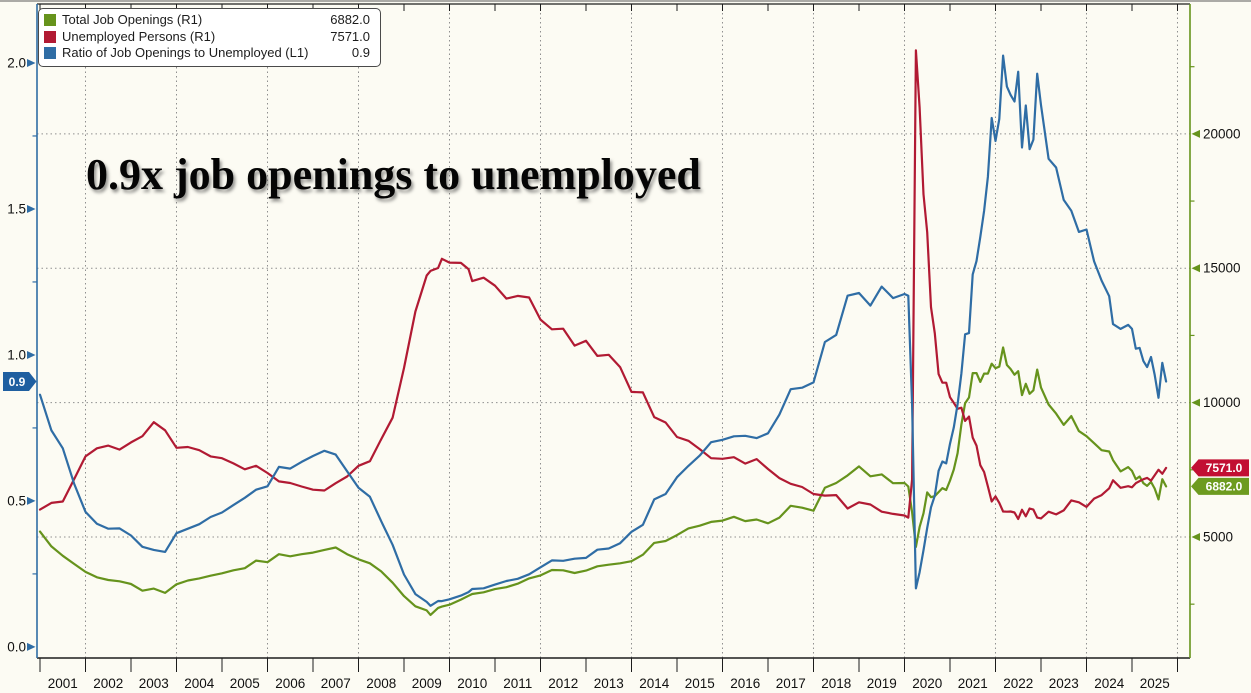  Describe the element at coordinates (973, 683) in the screenshot. I see `x-axis-year-label: 2021` at that location.